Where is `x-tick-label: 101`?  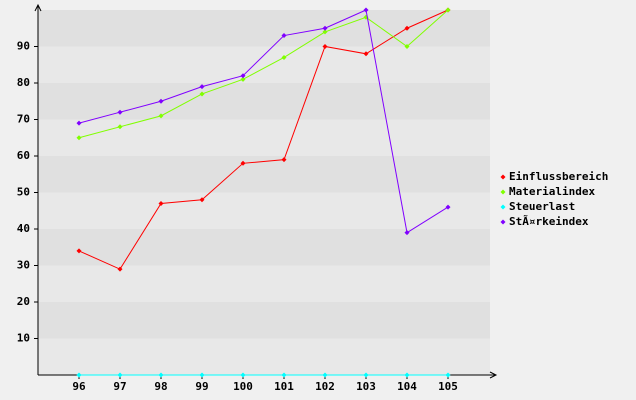 x-tick-label: 101 is located at coordinates (284, 386).